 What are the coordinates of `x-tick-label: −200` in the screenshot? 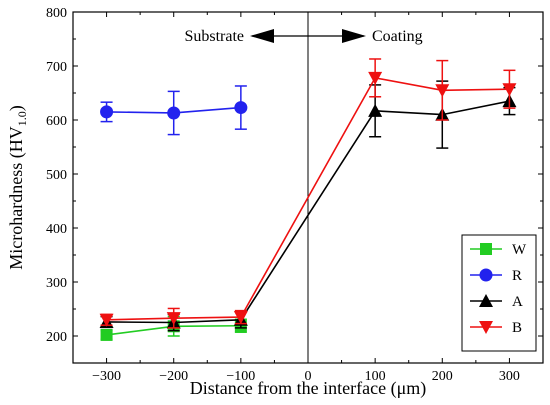 It's located at (173, 376).